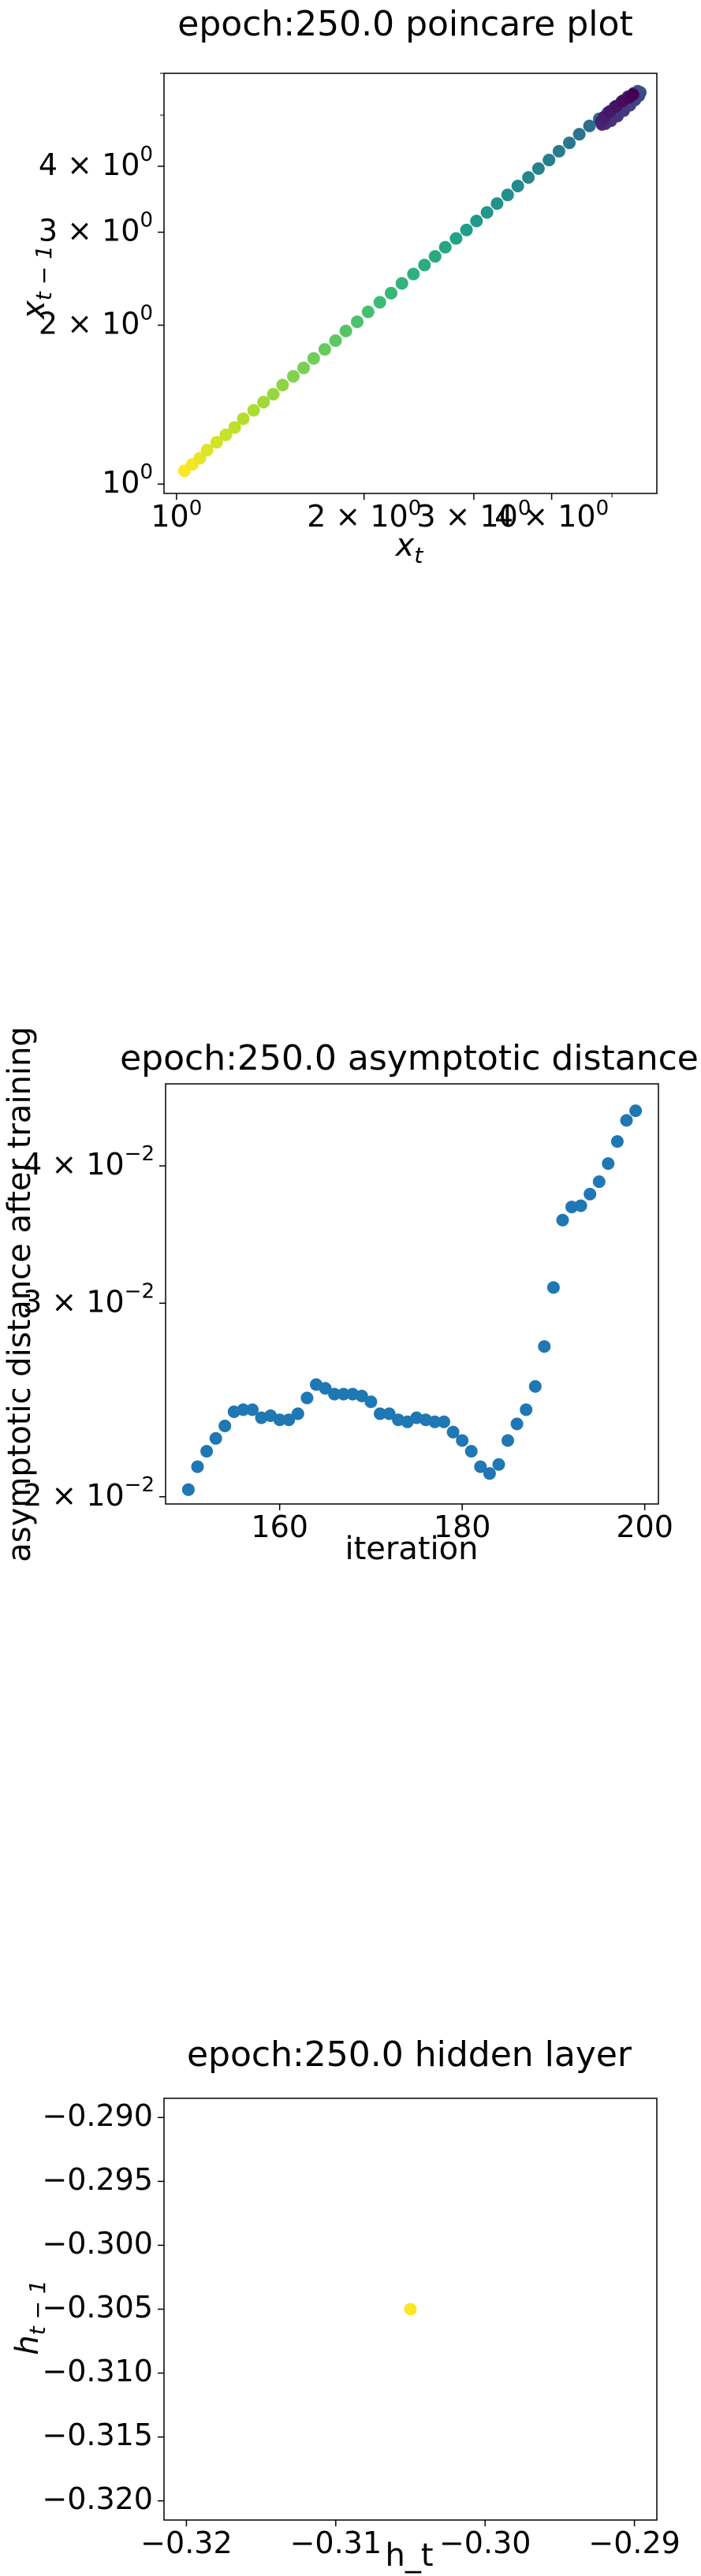 This screenshot has width=701, height=2576. I want to click on hidden-layer-y-tick-label: −0.295, so click(98, 2179).